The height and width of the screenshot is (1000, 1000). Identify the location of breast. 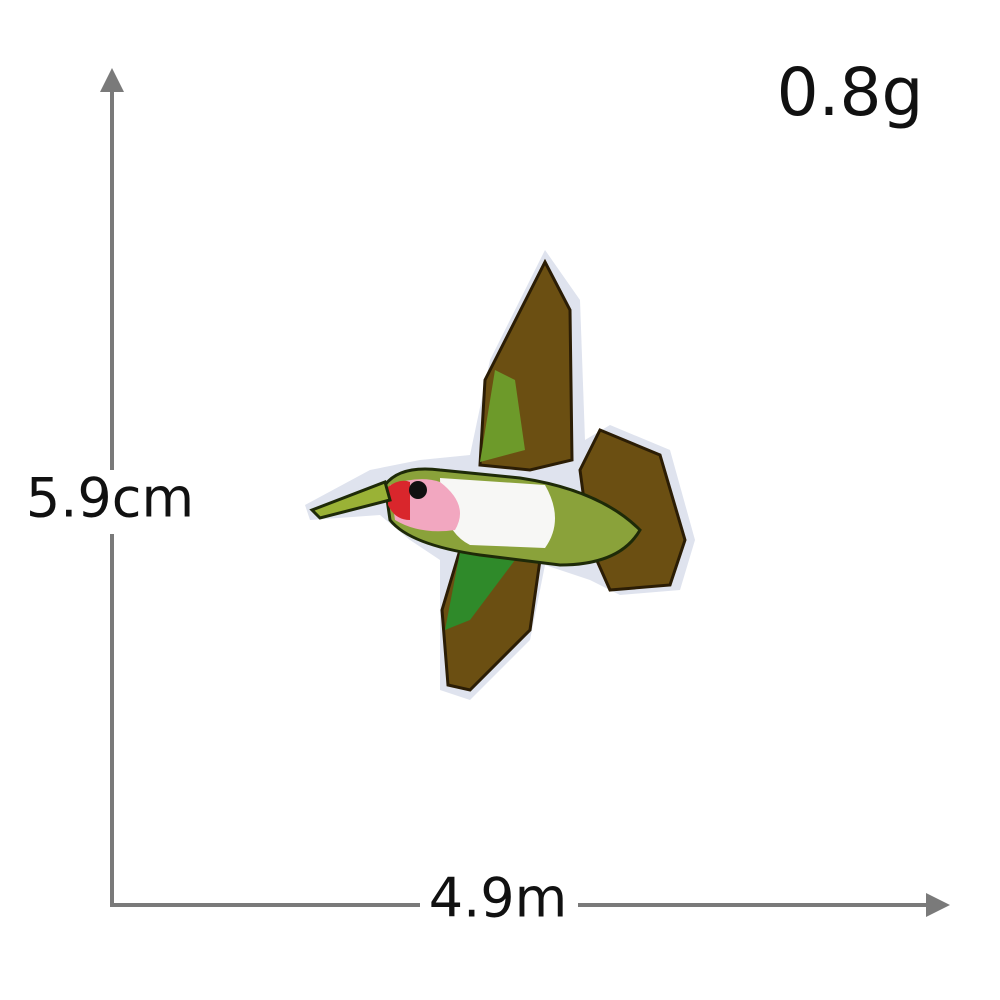
(497, 513).